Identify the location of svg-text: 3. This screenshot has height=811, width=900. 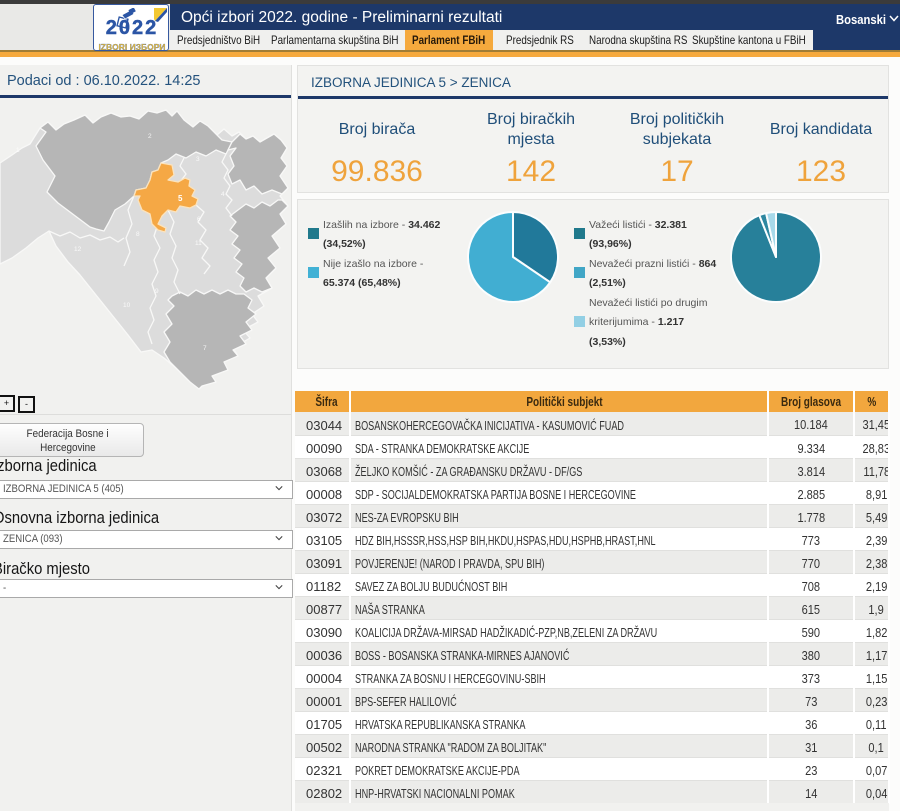
(198, 159).